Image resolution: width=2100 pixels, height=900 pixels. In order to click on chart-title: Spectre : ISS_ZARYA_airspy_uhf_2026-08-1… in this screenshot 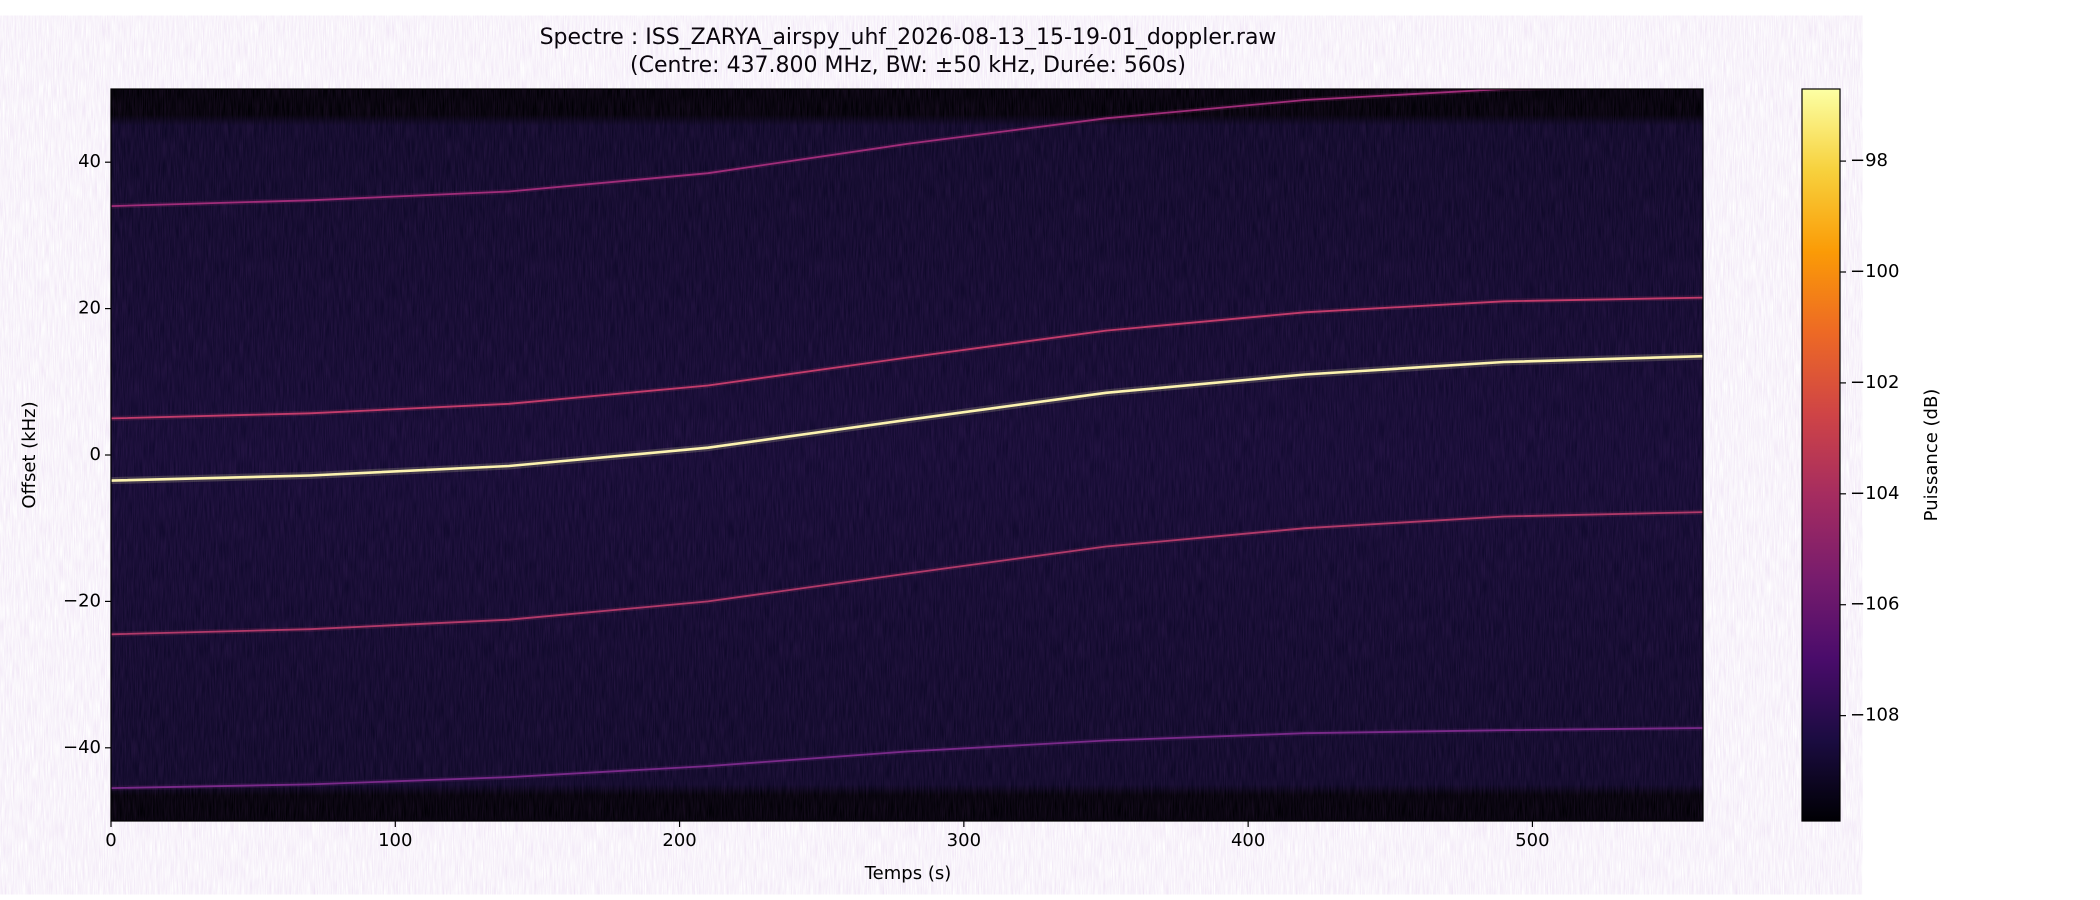, I will do `click(908, 37)`.